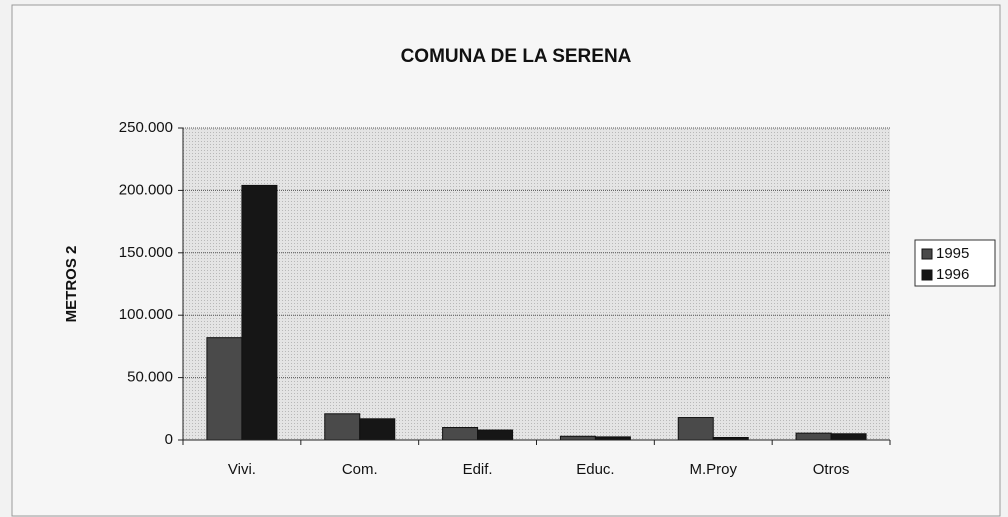 This screenshot has width=1008, height=517. I want to click on legend-label: 1996, so click(952, 274).